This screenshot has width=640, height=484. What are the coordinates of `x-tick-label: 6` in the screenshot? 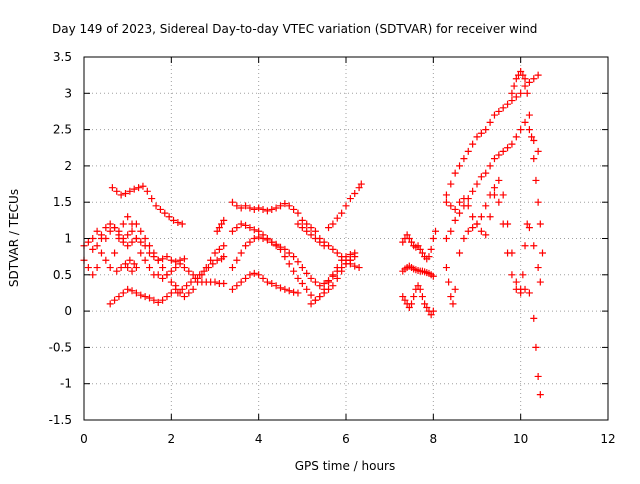 It's located at (346, 439).